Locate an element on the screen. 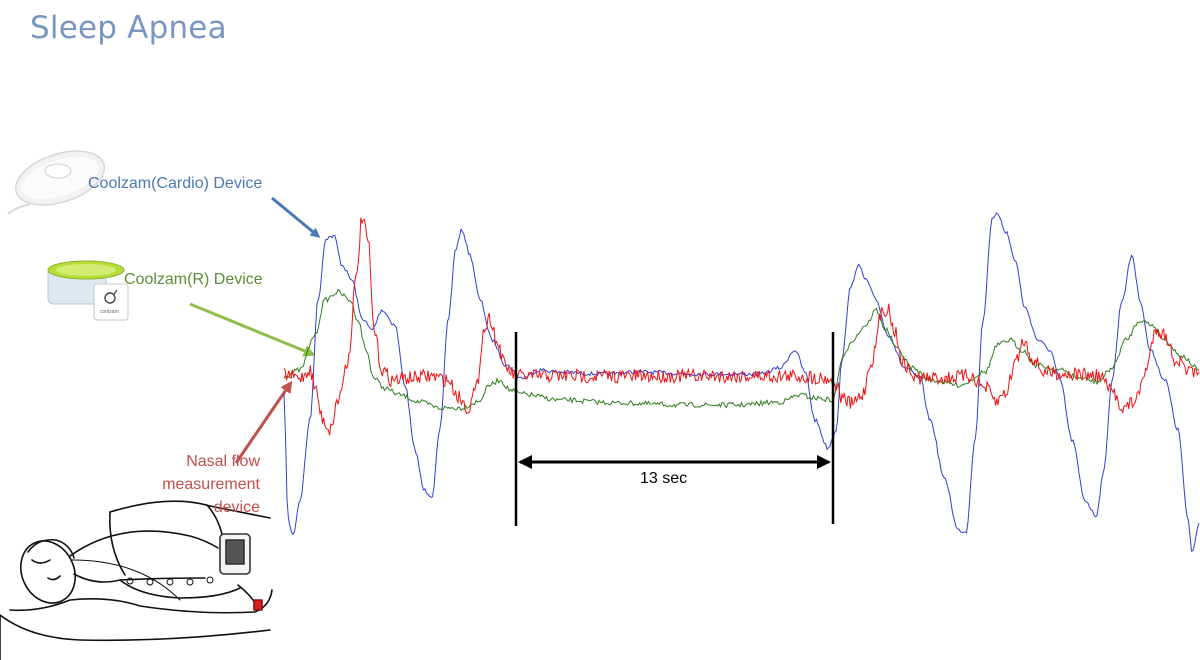  nasal-label-line2: measurement device is located at coordinates (211, 496).